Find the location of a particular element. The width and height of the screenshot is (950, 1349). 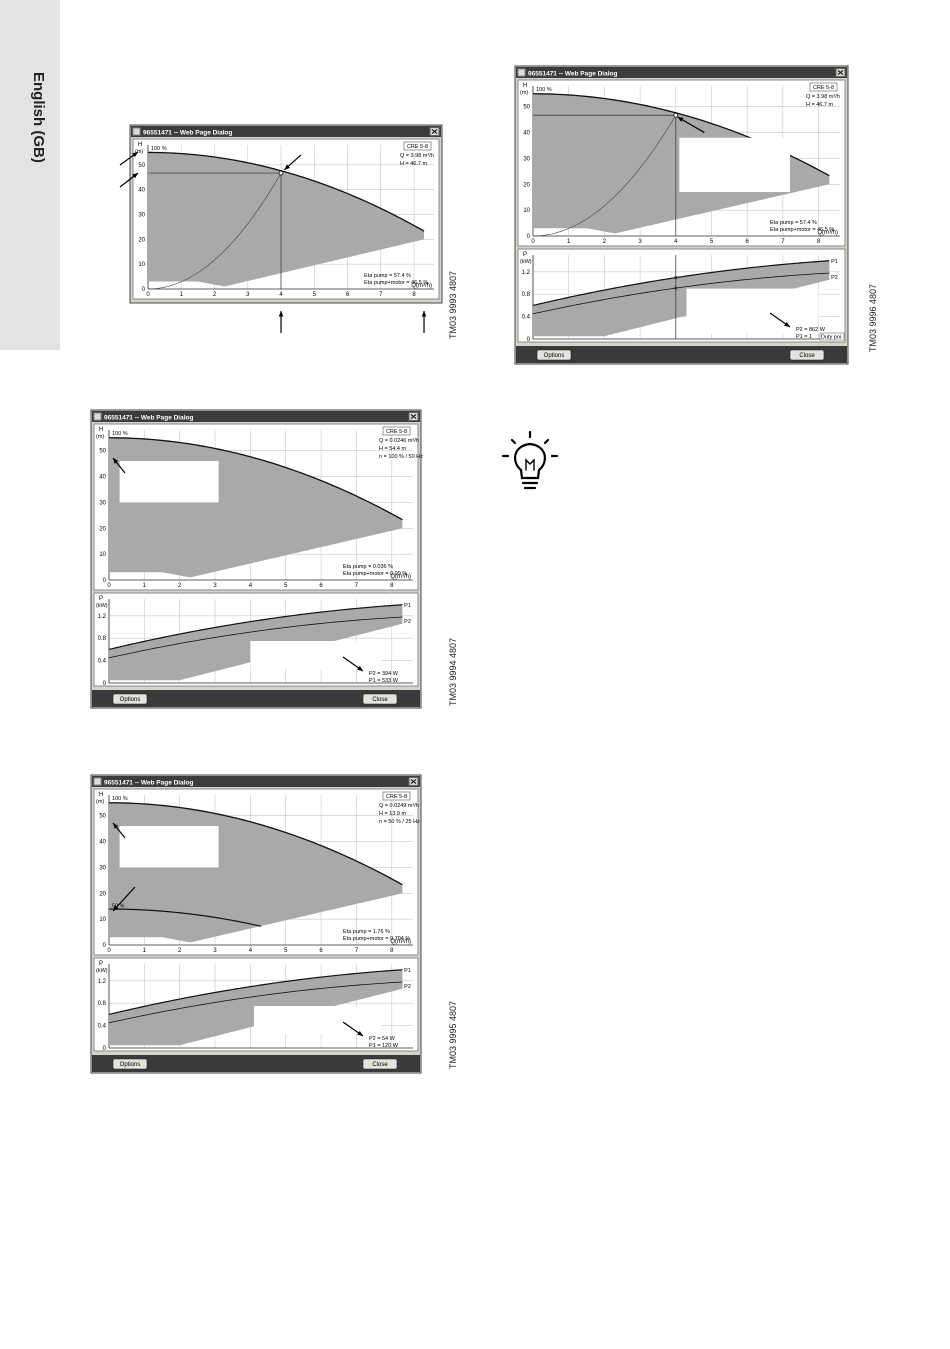

speed-label: 100 % is located at coordinates (544, 90).